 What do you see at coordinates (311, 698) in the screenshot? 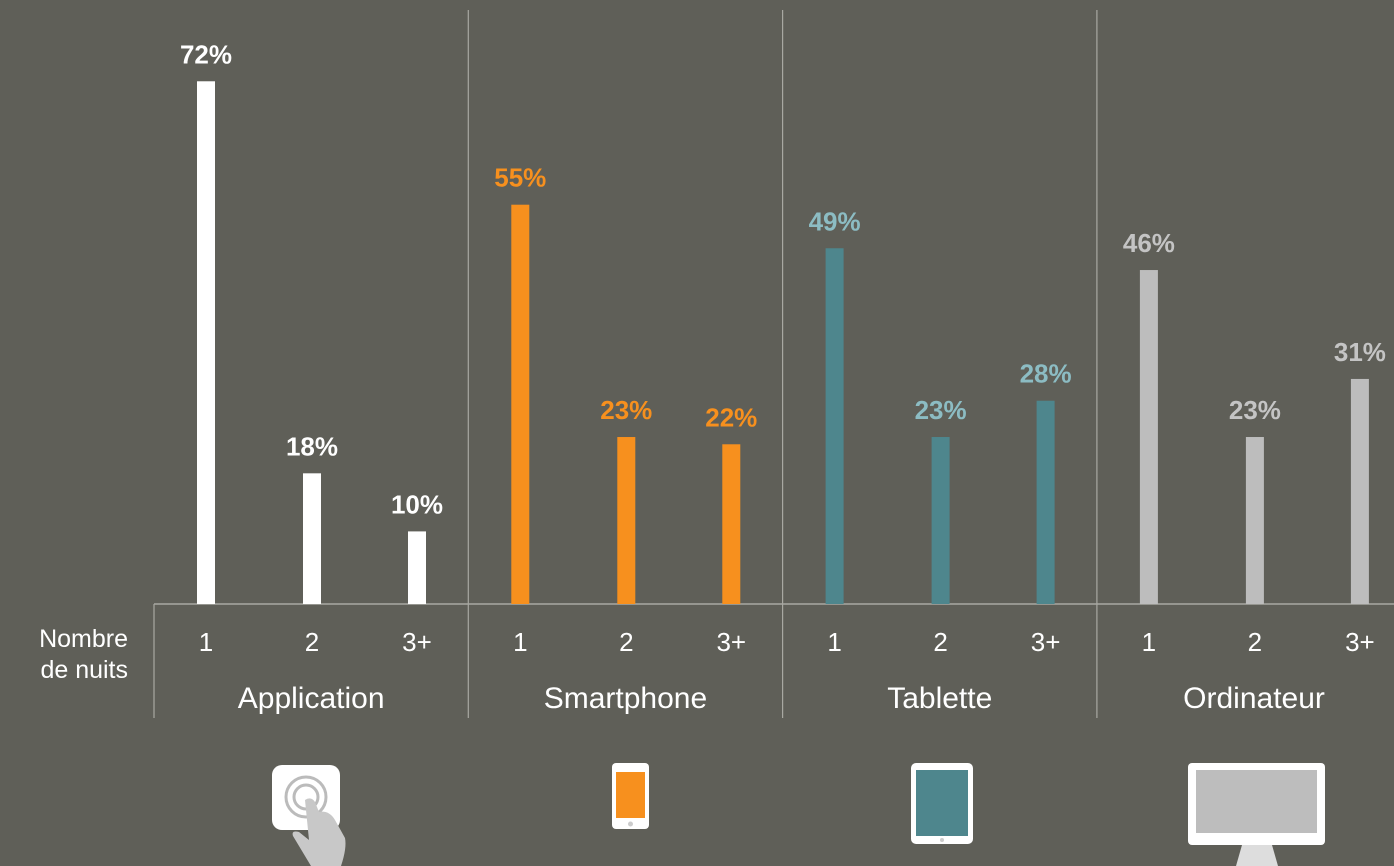
I see `group-label: Application` at bounding box center [311, 698].